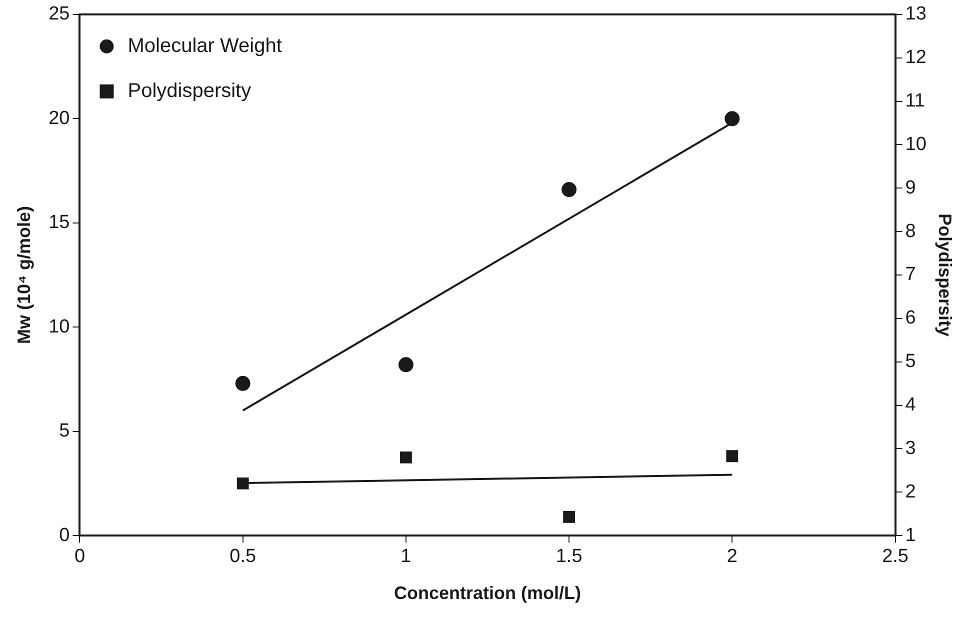 This screenshot has height=617, width=977. I want to click on legend-label: Molecular Weight, so click(205, 45).